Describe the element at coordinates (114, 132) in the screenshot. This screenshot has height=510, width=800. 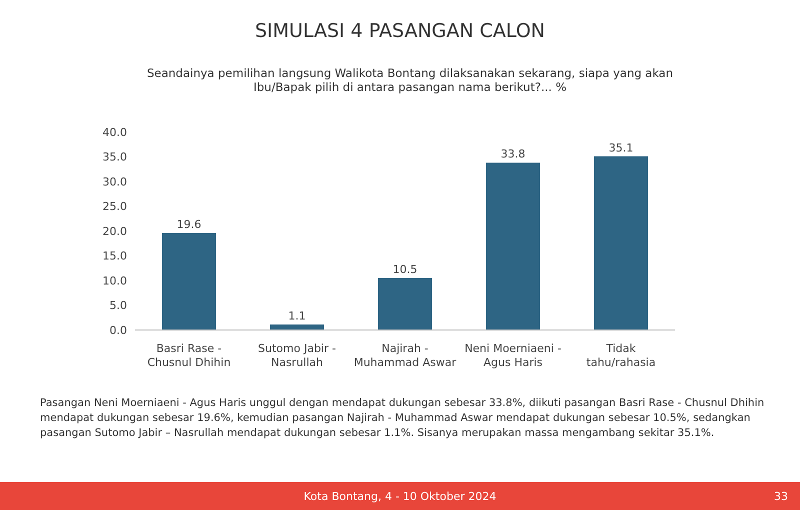
I see `y-tick-label: 40.0` at that location.